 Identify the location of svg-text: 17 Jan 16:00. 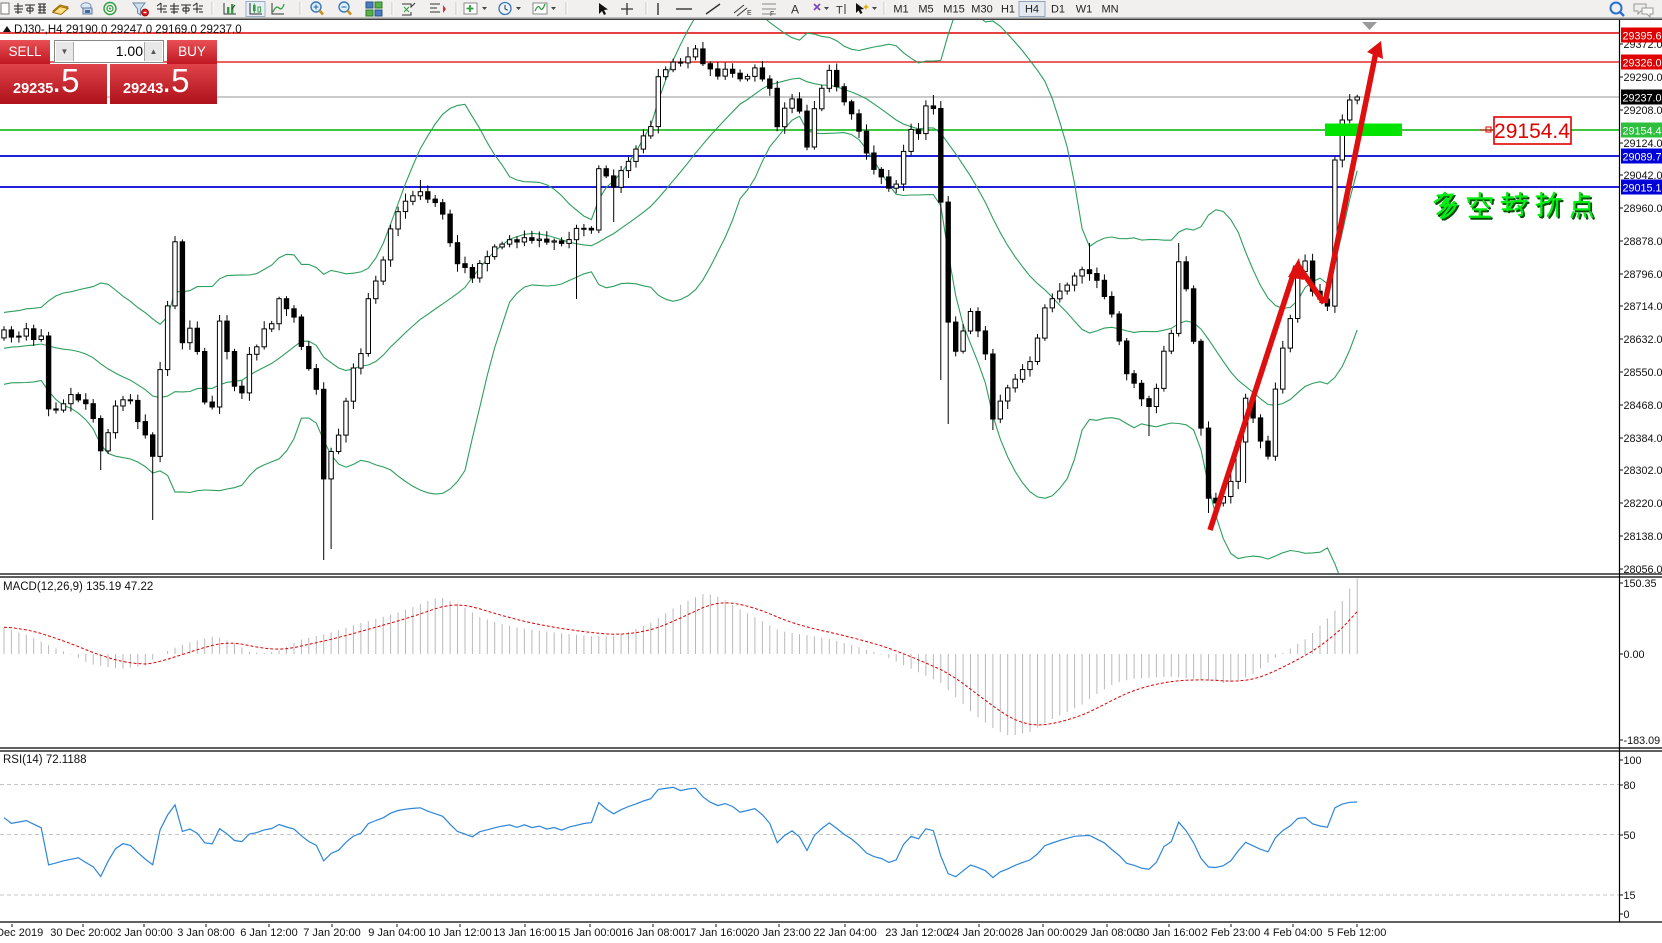
(716, 933).